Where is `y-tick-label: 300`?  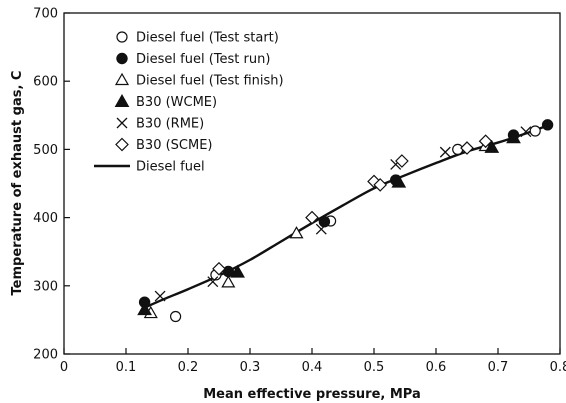 y-tick-label: 300 is located at coordinates (45, 286).